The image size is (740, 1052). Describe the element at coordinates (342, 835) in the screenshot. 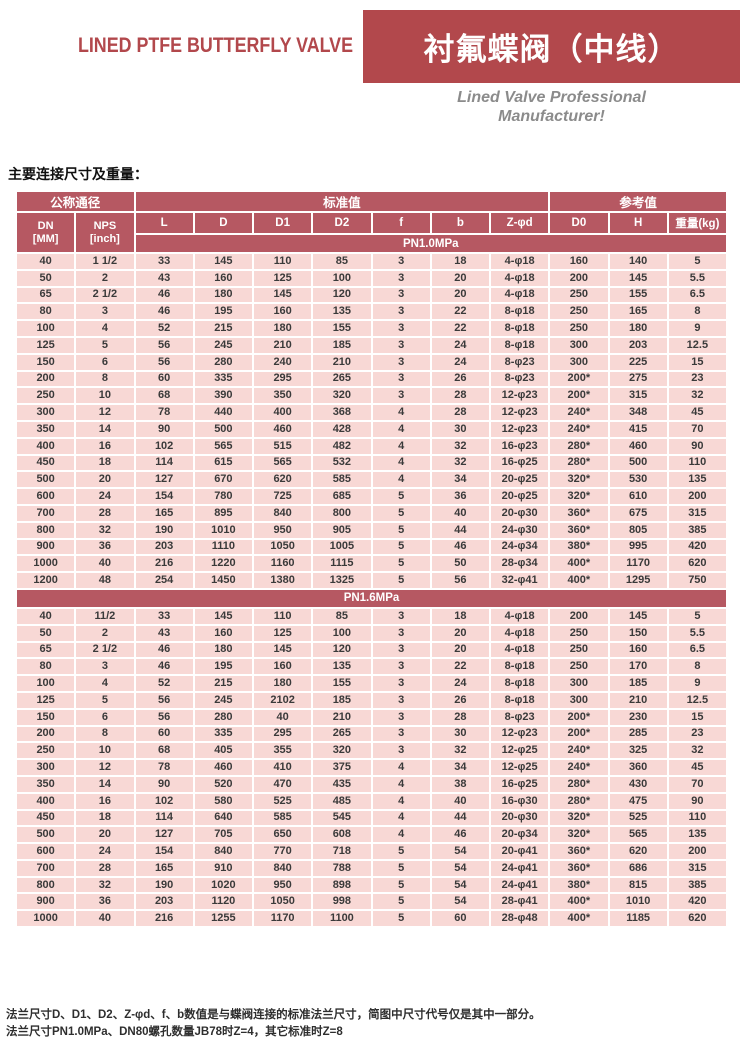

I see `cell: 608` at that location.